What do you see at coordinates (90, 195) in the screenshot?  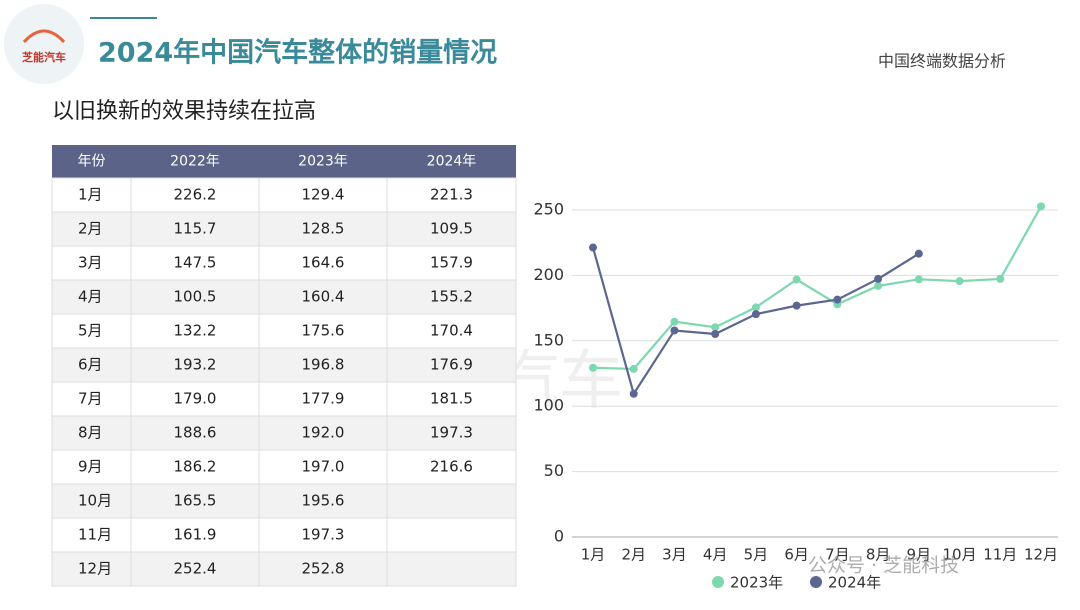 I see `cell: 1月` at bounding box center [90, 195].